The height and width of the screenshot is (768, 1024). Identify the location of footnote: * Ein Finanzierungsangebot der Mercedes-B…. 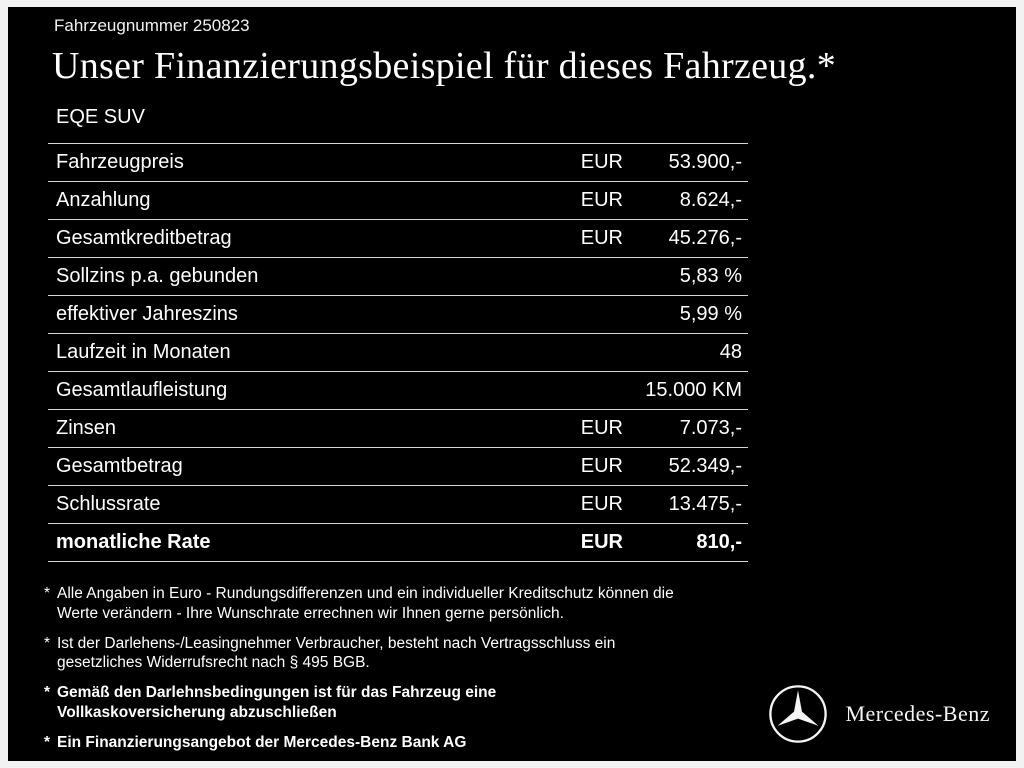
(404, 743).